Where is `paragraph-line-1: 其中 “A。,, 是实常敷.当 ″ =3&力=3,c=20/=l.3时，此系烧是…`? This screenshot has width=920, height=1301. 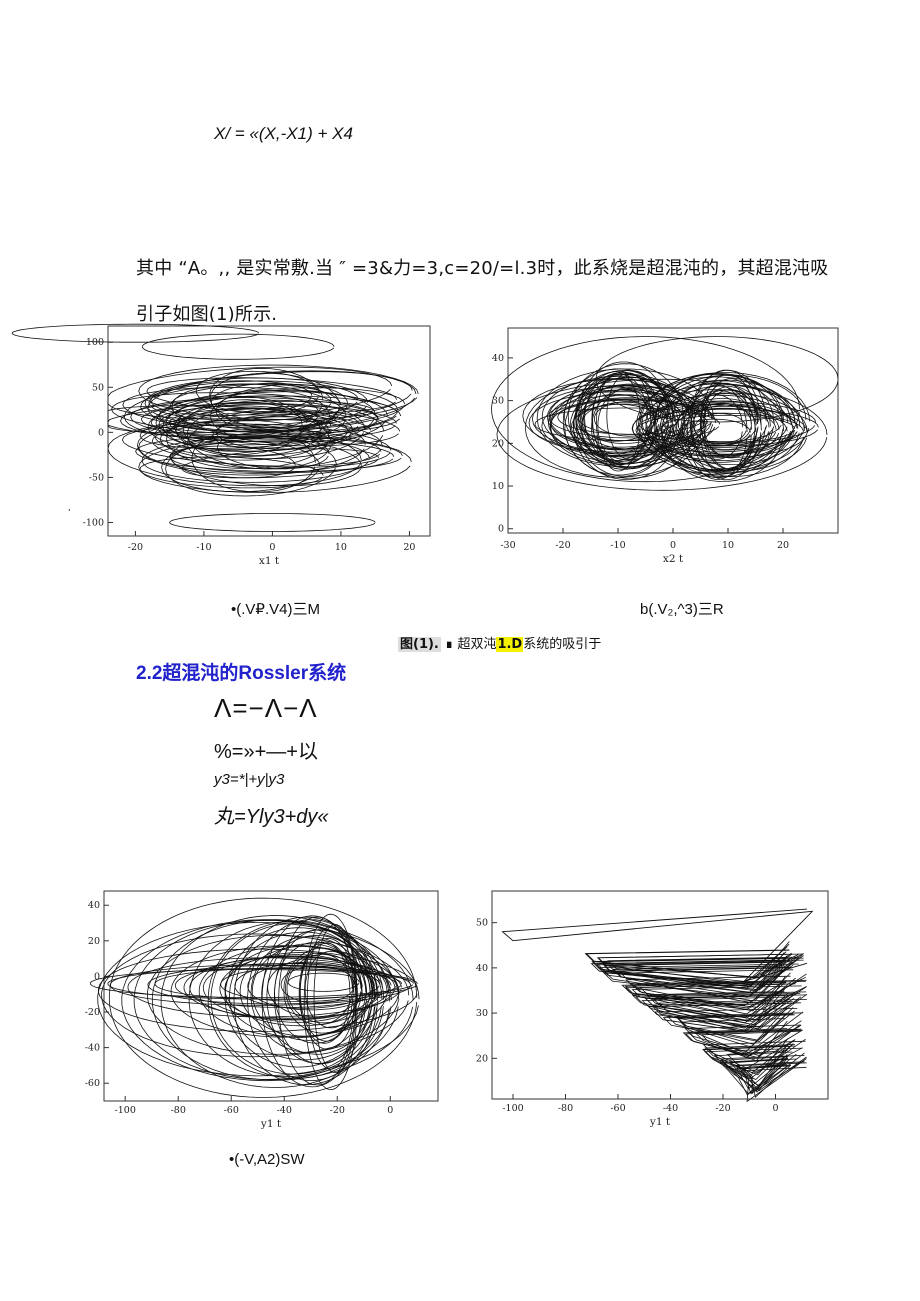 paragraph-line-1: 其中 “A。,, 是实常敷.当 ″ =3&力=3,c=20/=l.3时，此系烧是… is located at coordinates (482, 268).